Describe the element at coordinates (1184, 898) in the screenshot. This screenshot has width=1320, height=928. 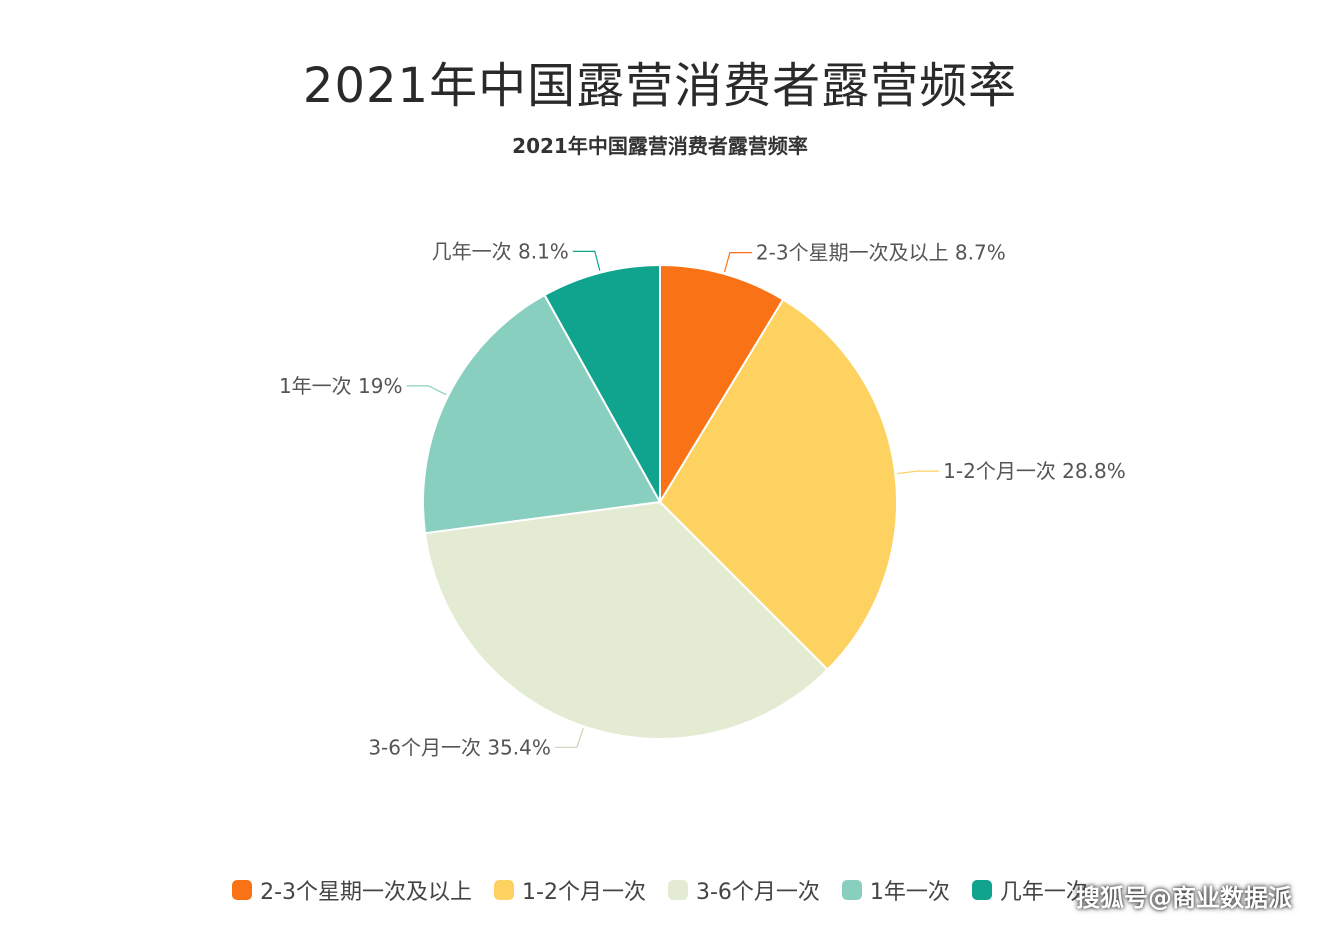
I see `watermark: 搜狐号@商业数据派` at that location.